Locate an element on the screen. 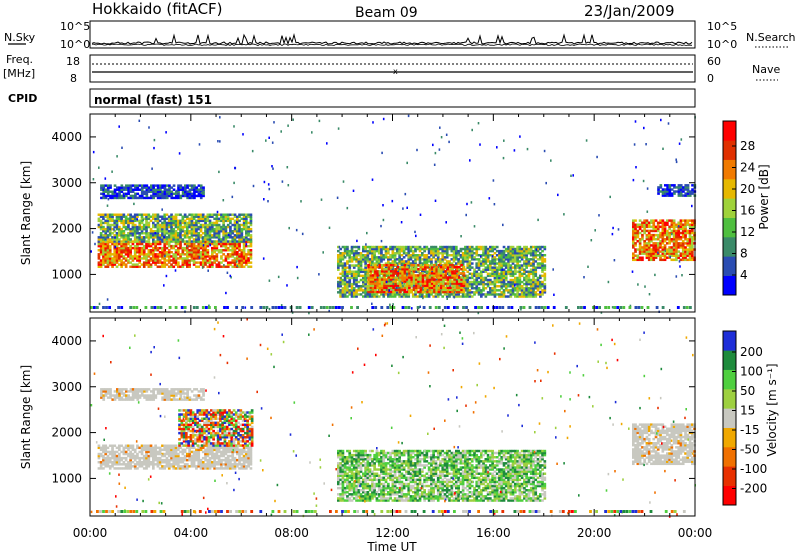 This screenshot has width=800, height=554. cpid-label: CPID is located at coordinates (22, 98).